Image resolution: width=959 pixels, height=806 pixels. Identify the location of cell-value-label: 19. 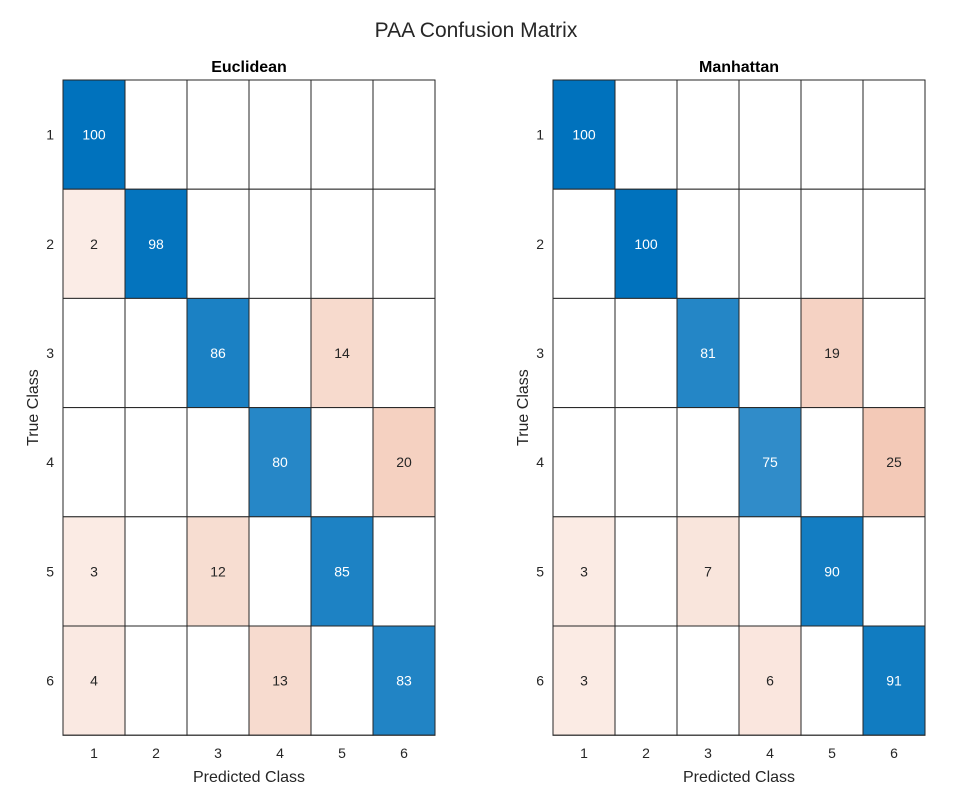
(832, 353).